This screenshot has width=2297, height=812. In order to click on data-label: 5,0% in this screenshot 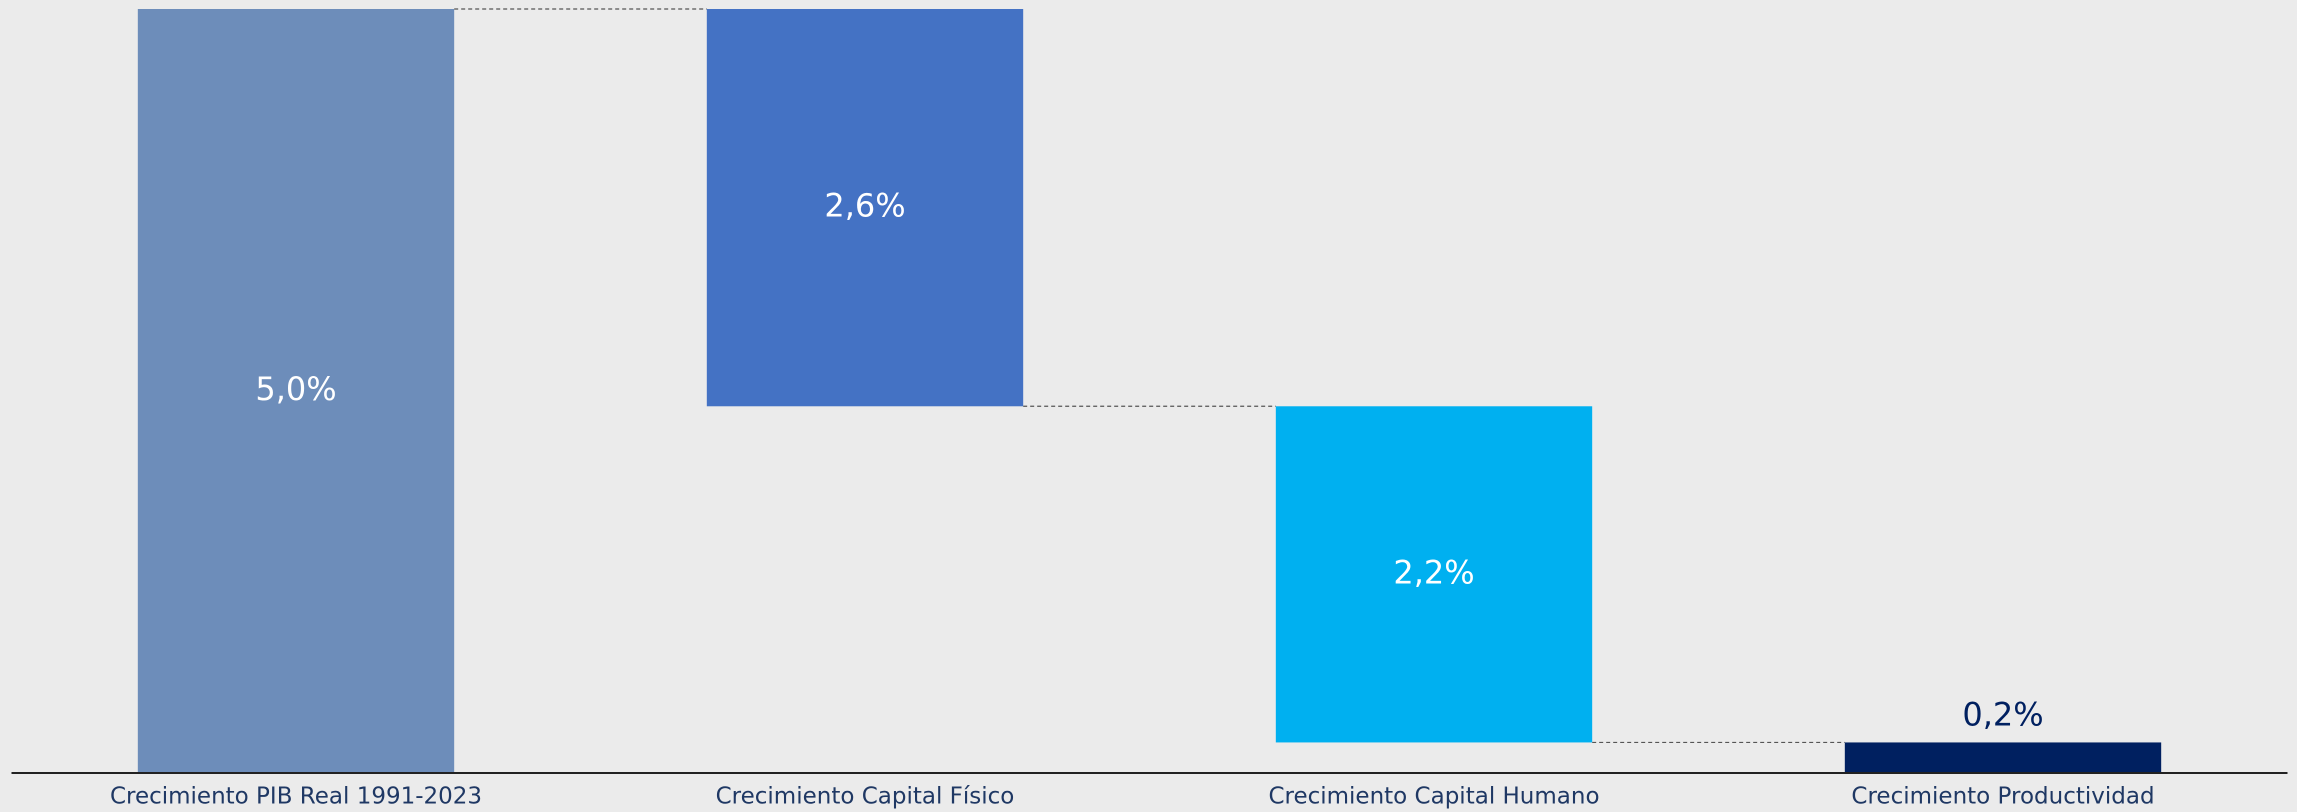, I will do `click(295, 389)`.